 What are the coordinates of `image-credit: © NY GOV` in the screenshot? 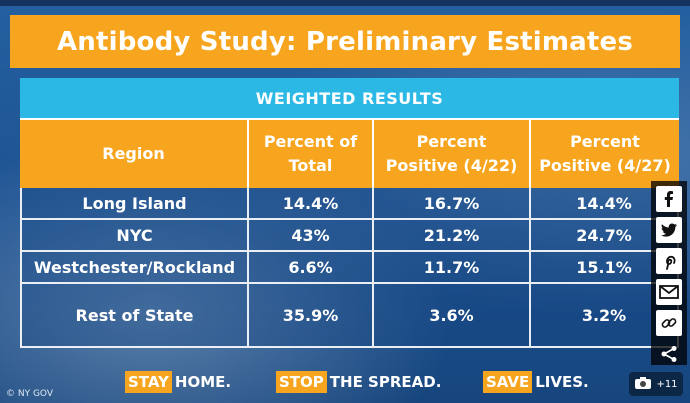 It's located at (30, 394).